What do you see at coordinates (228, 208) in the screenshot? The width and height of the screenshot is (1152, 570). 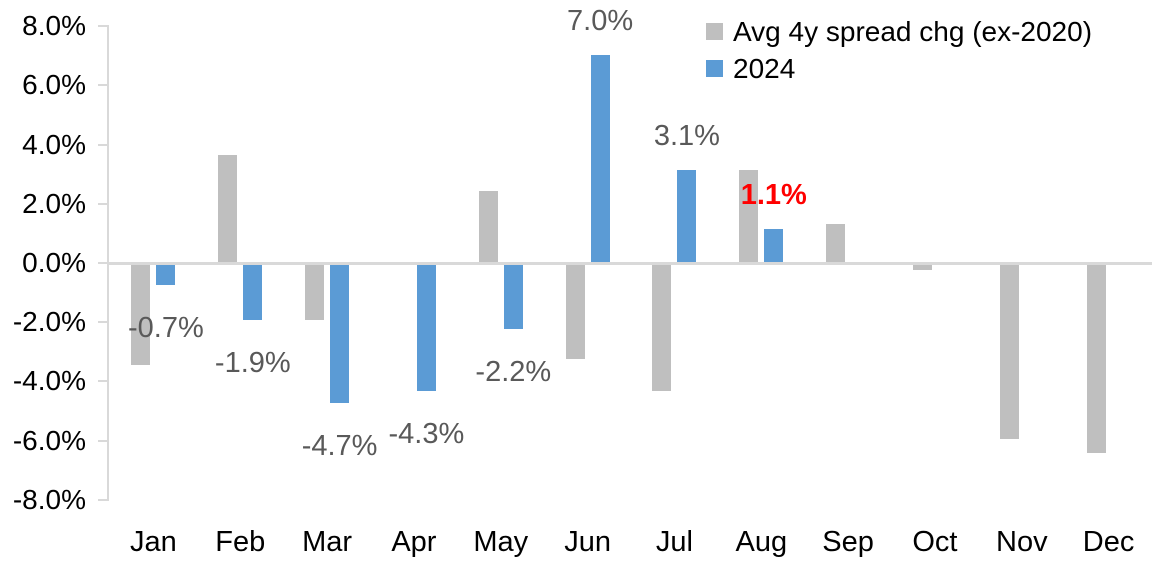 I see `bar-avg-feb` at bounding box center [228, 208].